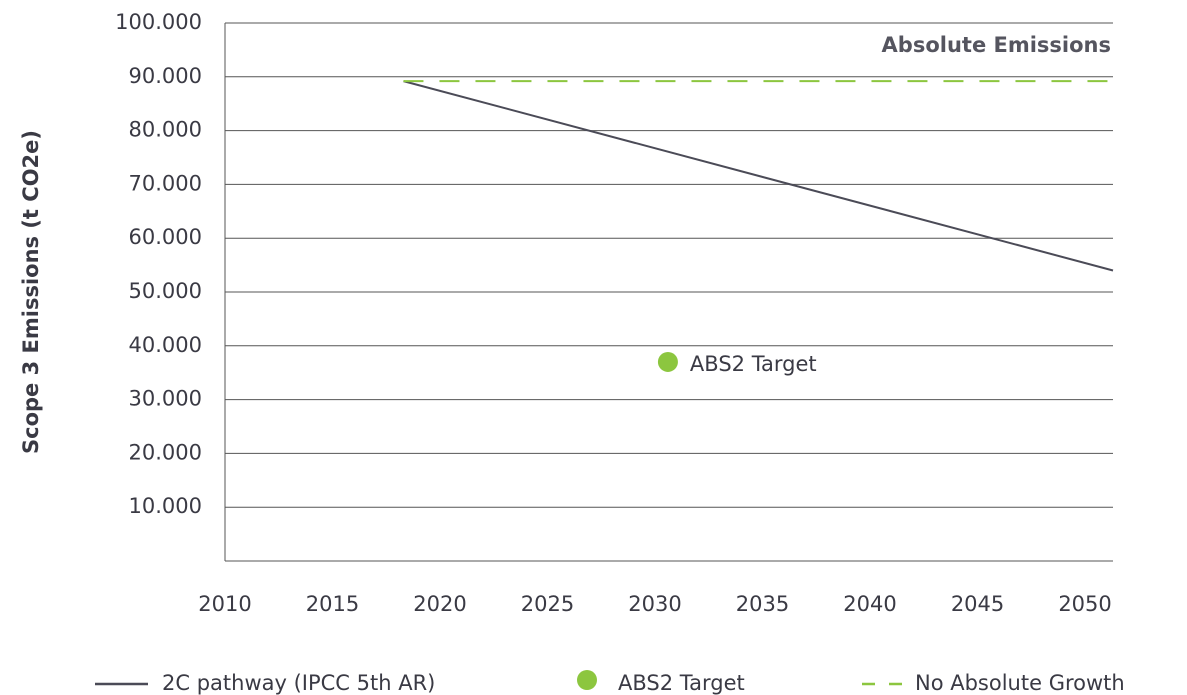  Describe the element at coordinates (753, 364) in the screenshot. I see `point-label: ABS2 Target` at that location.